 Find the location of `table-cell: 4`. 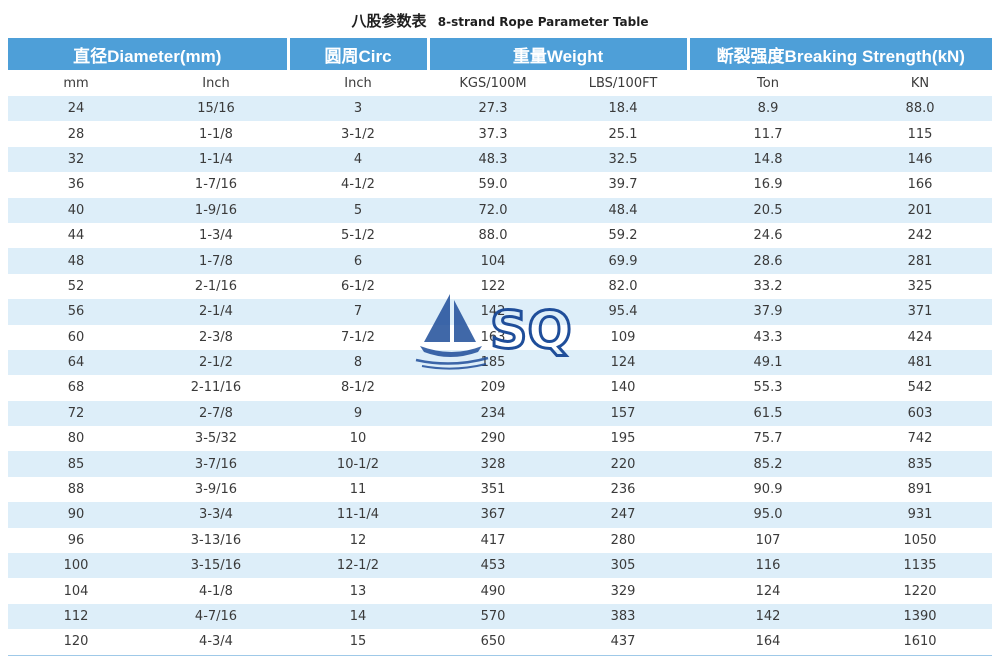

table-cell: 4 is located at coordinates (358, 159).